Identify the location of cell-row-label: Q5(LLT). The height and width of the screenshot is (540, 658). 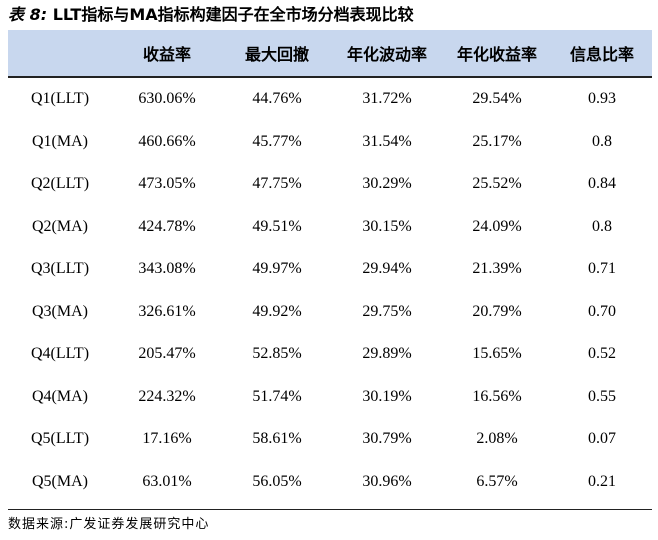
(60, 439).